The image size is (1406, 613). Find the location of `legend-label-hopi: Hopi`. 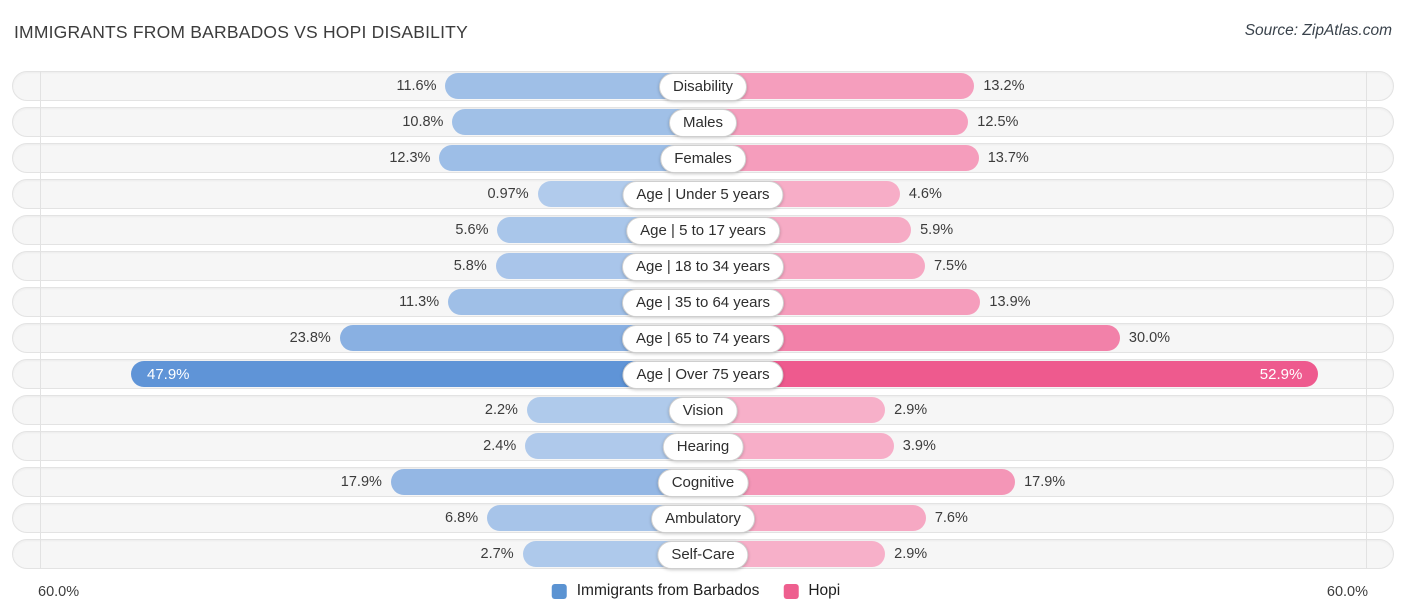

legend-label-hopi: Hopi is located at coordinates (824, 590).